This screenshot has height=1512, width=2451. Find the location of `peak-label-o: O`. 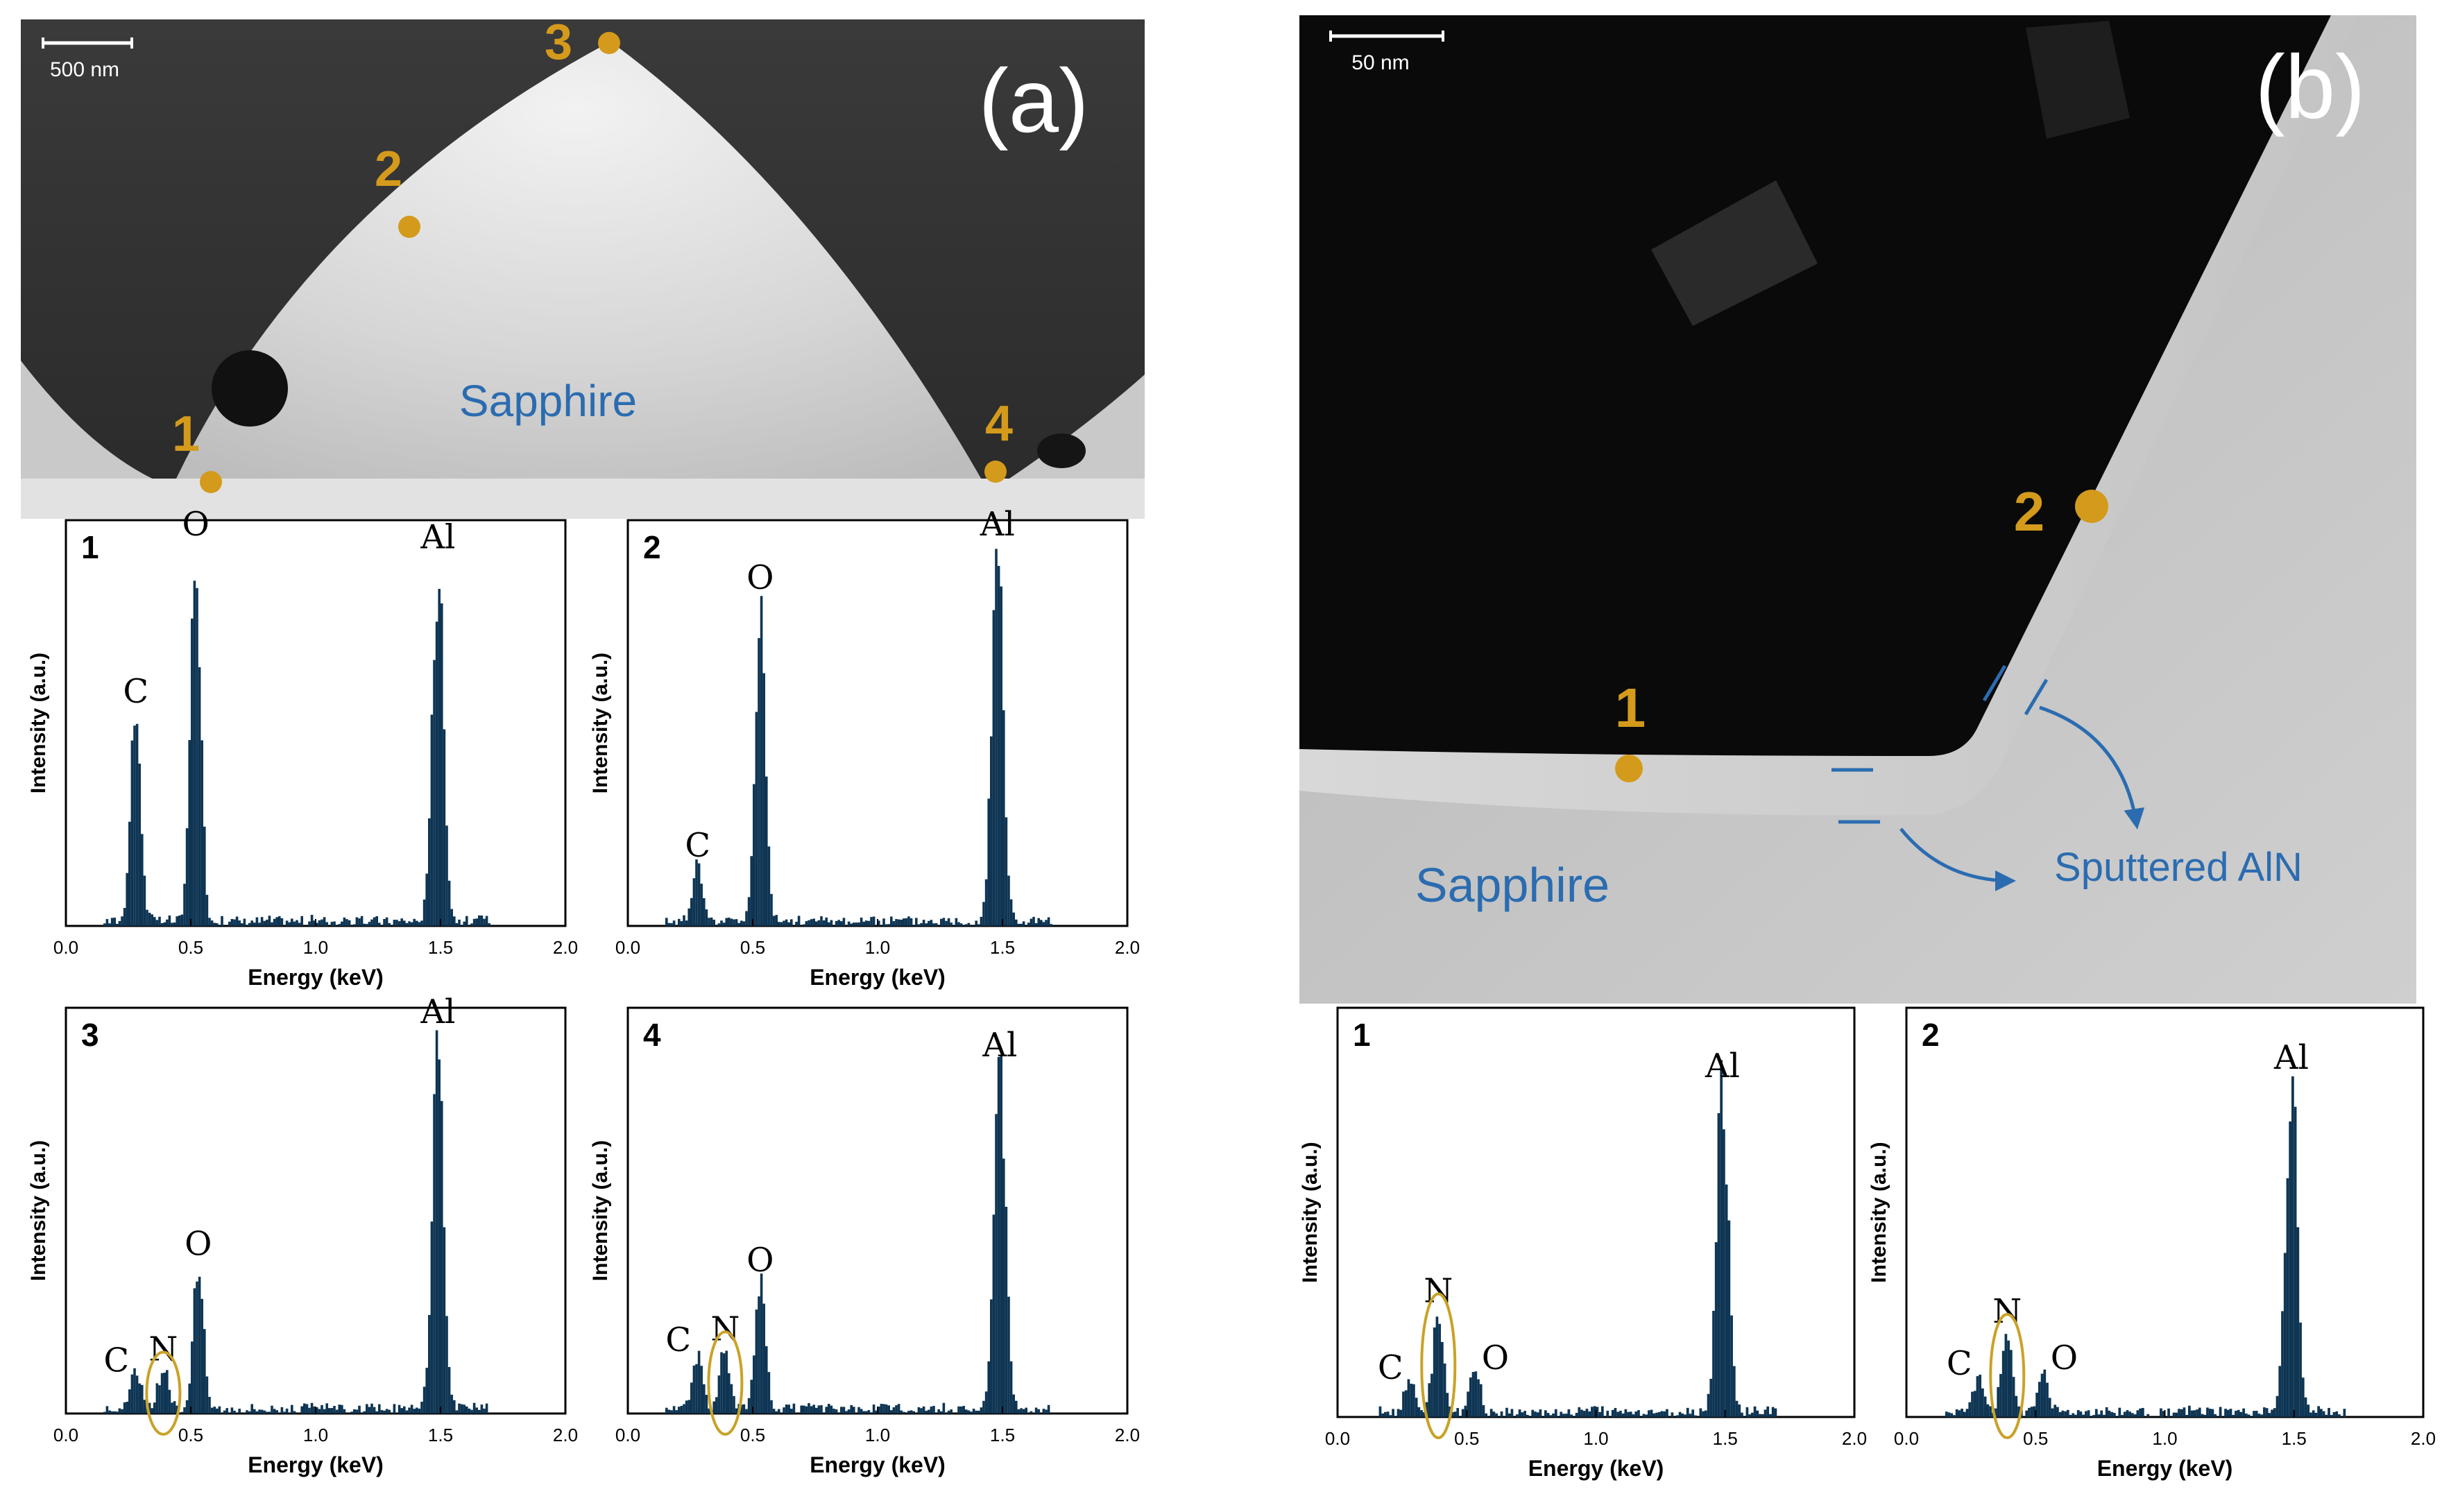

peak-label-o: O is located at coordinates (760, 577).